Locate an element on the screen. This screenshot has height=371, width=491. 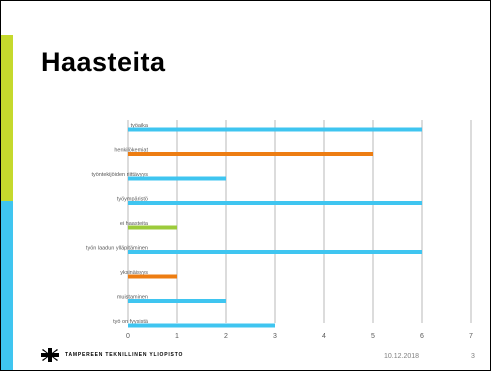
x-tick-label-5: 5 is located at coordinates (373, 336).